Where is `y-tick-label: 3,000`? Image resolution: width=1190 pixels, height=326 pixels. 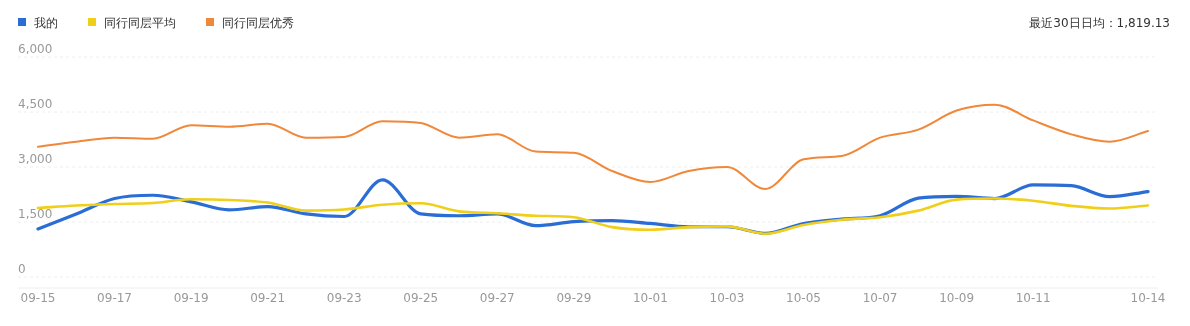
y-tick-label: 3,000 is located at coordinates (35, 159).